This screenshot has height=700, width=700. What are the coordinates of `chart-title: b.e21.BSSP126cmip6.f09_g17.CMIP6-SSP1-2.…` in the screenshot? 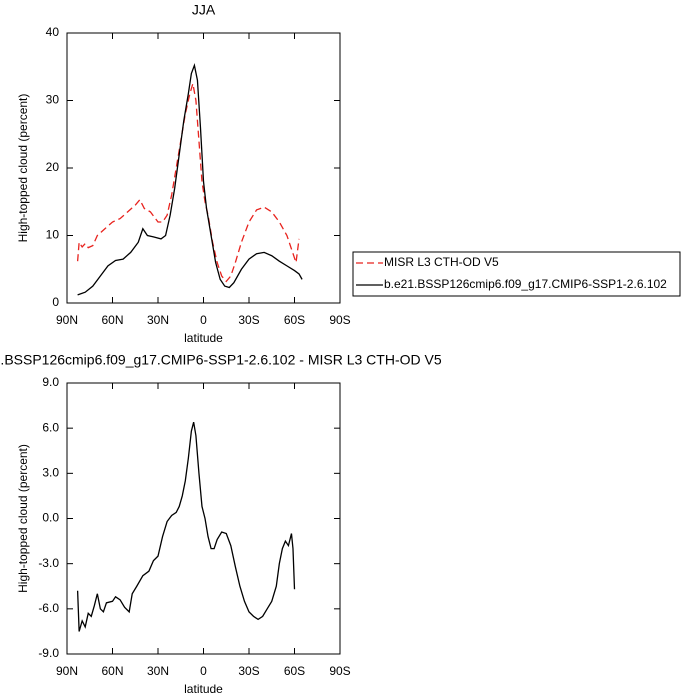 It's located at (221, 360).